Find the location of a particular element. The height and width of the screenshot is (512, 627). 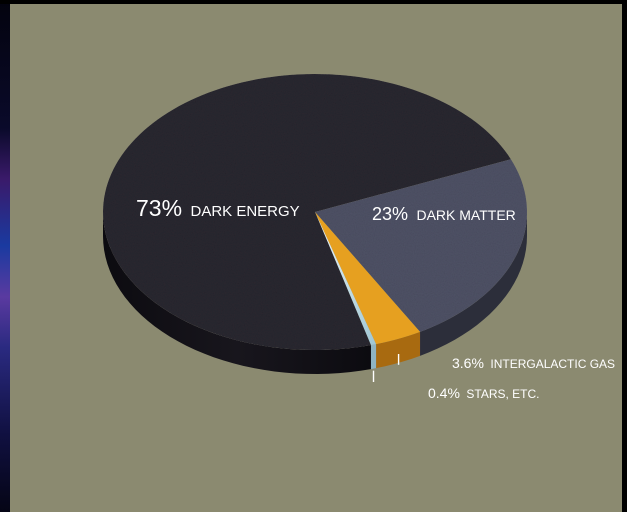

background-space-strip is located at coordinates (5, 256).